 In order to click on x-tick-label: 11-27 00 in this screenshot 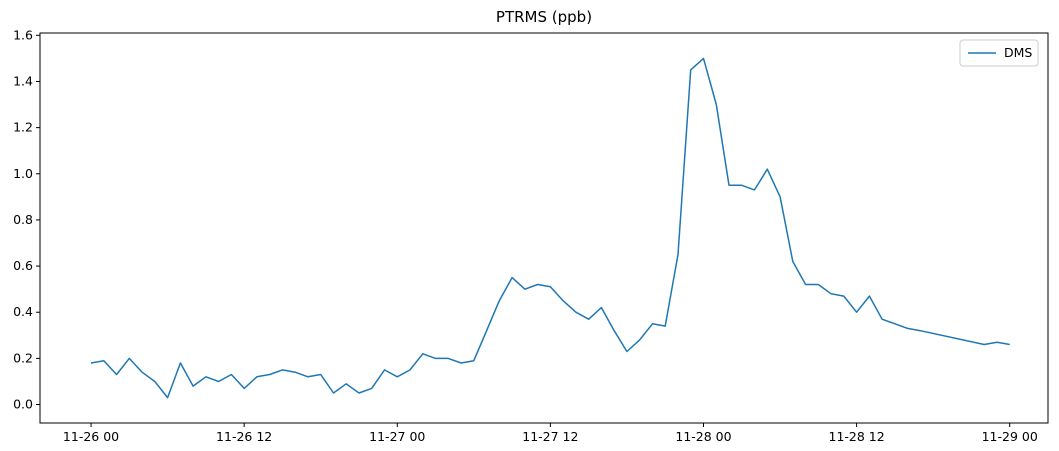, I will do `click(397, 436)`.